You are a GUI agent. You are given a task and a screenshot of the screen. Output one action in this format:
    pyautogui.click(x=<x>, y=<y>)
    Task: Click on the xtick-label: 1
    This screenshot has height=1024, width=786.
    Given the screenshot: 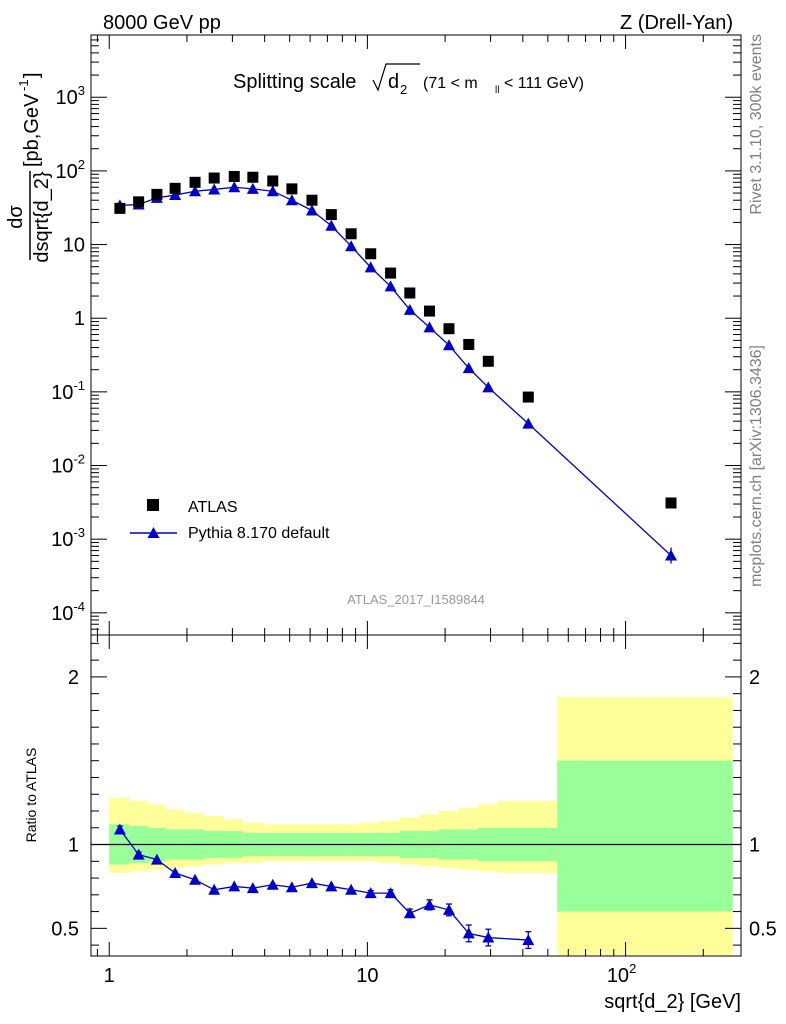 What is the action you would take?
    pyautogui.click(x=109, y=976)
    